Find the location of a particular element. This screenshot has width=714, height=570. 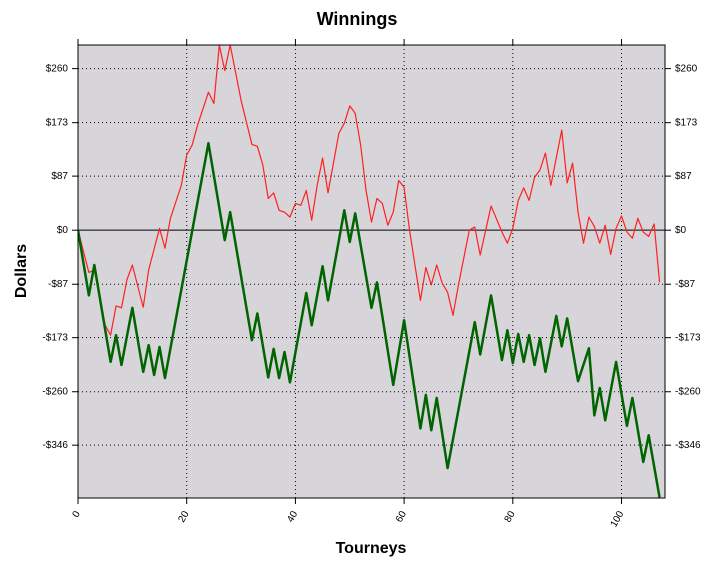

y-axis-label: Dollars is located at coordinates (21, 271).